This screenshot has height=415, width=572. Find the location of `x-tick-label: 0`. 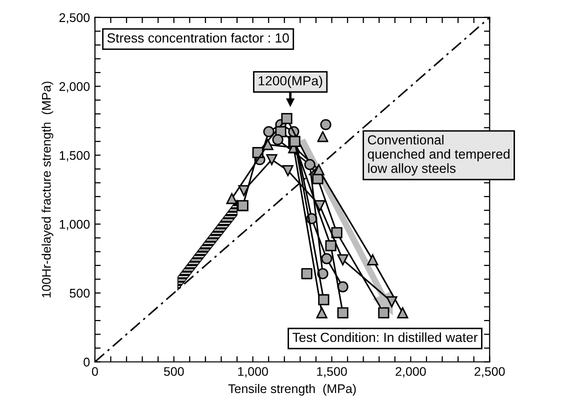

x-tick-label: 0 is located at coordinates (95, 371).